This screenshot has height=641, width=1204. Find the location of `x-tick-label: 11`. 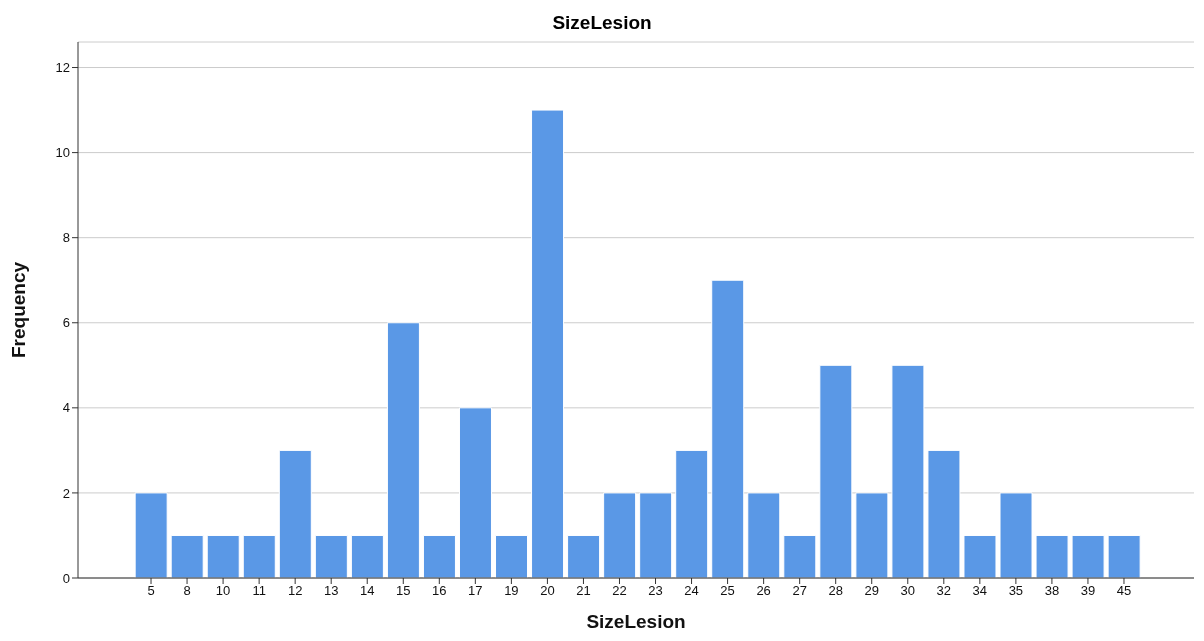

x-tick-label: 11 is located at coordinates (259, 591).